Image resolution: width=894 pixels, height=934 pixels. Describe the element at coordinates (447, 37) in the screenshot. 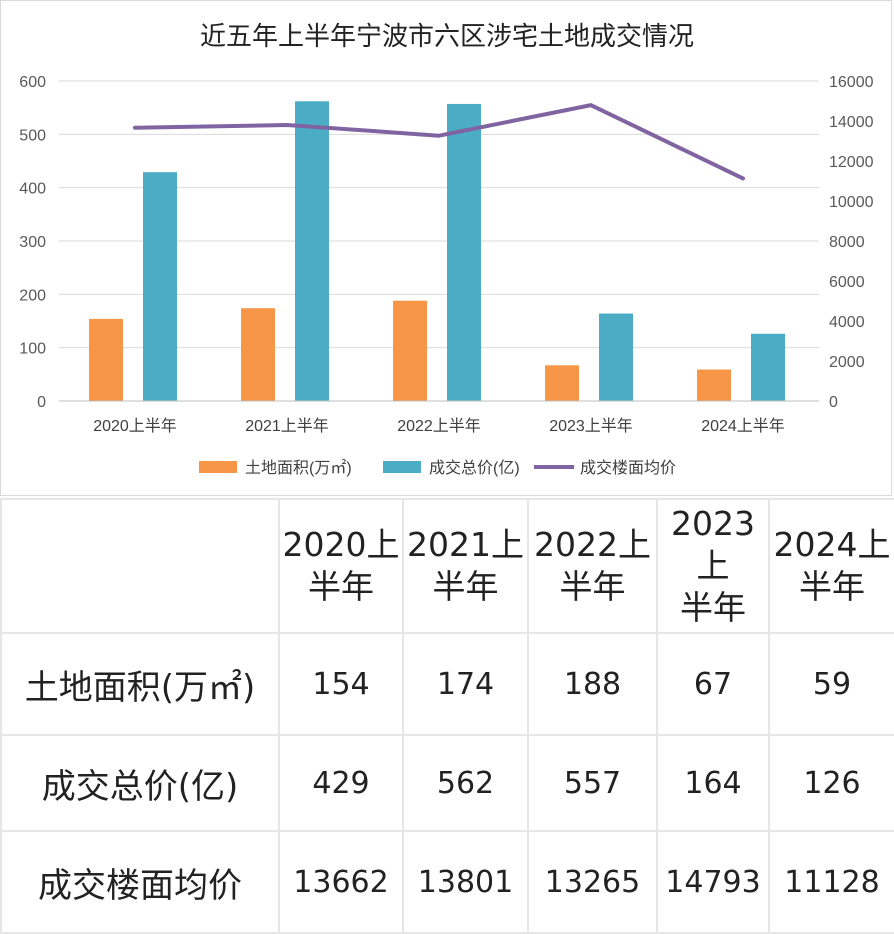

I see `chart-title: 近五年上半年宁波市六区涉宅土地成交情况` at that location.